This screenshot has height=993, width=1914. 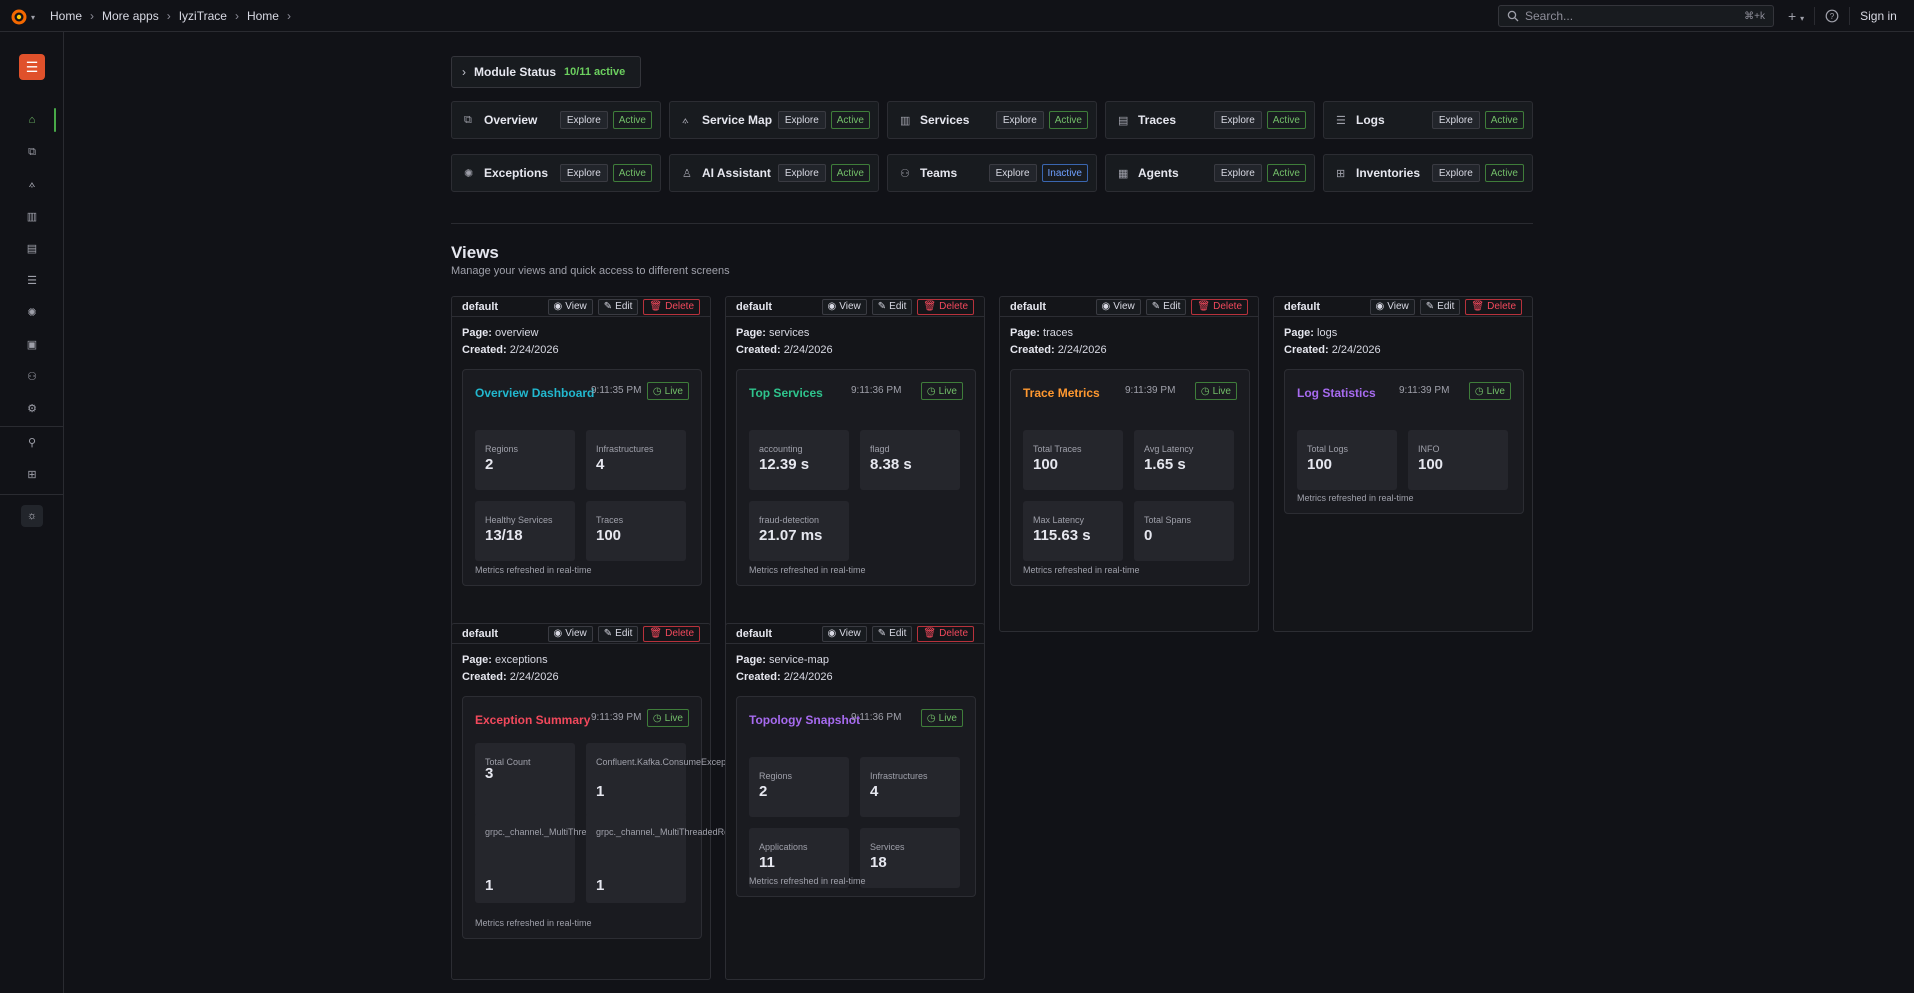 What do you see at coordinates (616, 390) in the screenshot?
I see `preview-timestamp: 9:11:35 PM` at bounding box center [616, 390].